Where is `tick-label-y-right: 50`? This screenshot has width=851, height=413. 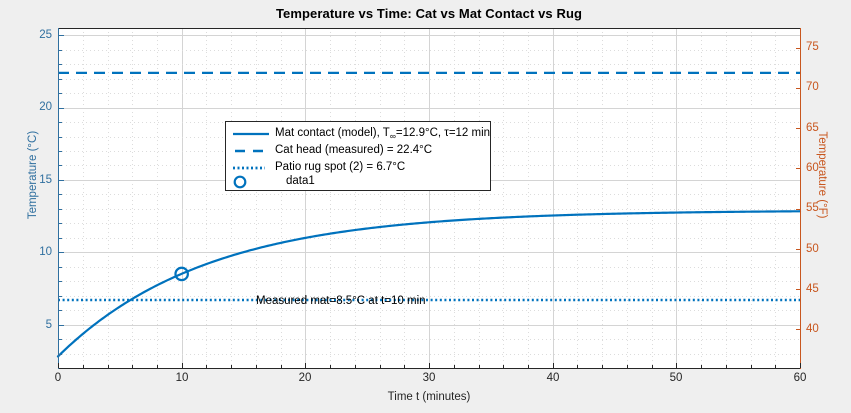
tick-label-y-right: 50 is located at coordinates (812, 249).